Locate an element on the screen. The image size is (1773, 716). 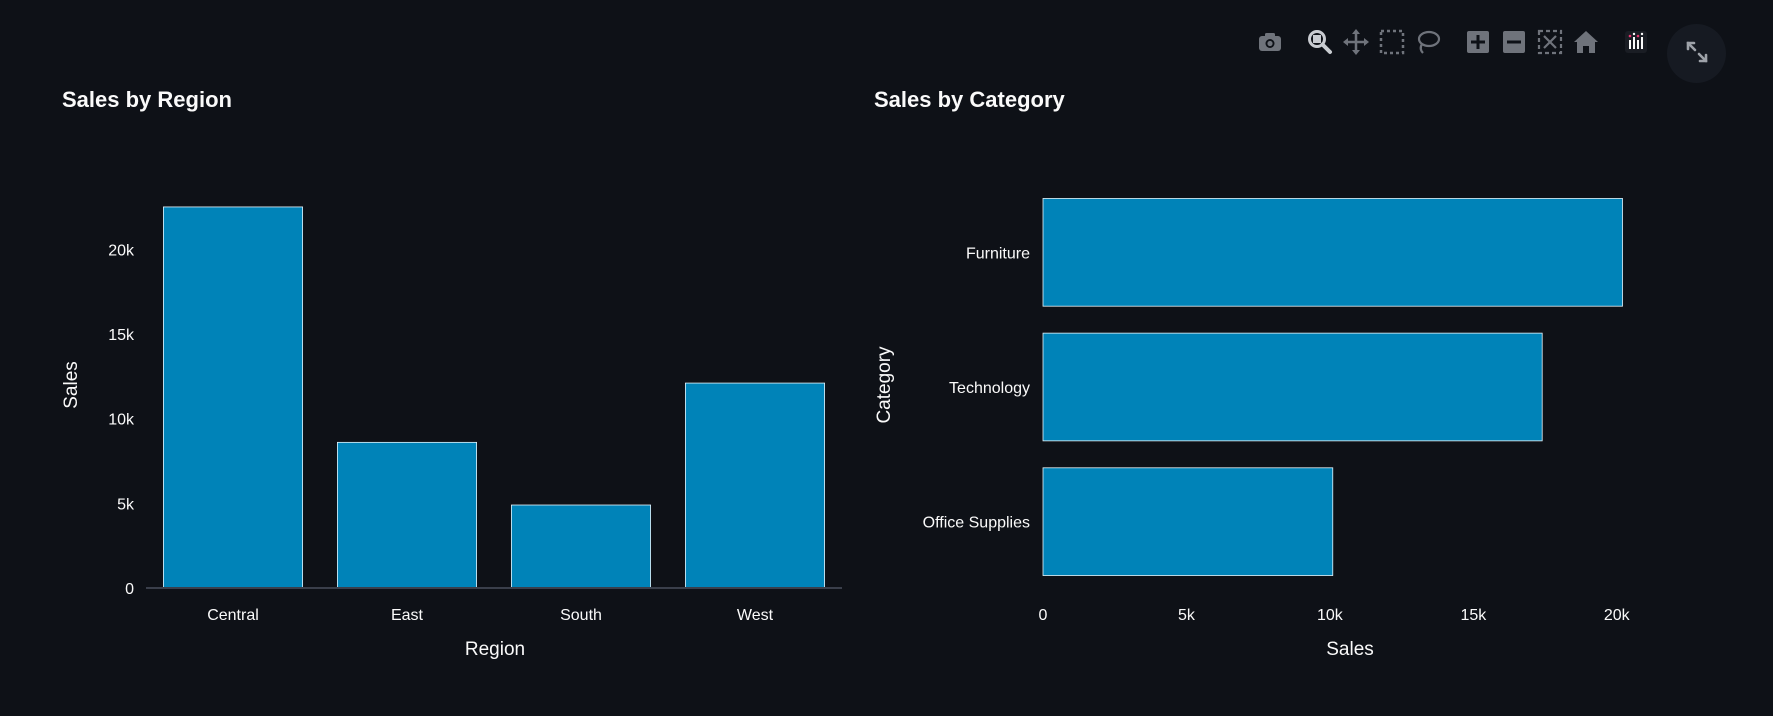
category-y-tick-label: Technology is located at coordinates (989, 388).